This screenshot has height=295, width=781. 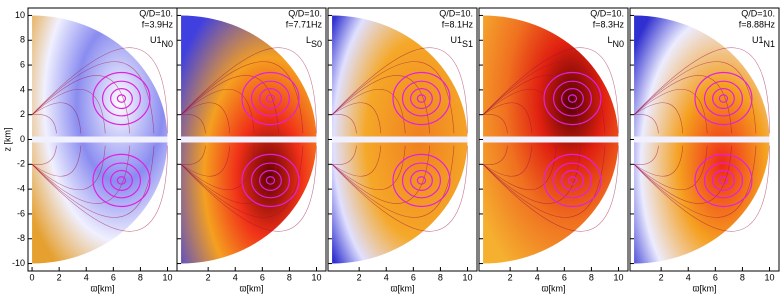 What do you see at coordinates (304, 24) in the screenshot?
I see `annotation: f=7.71Hz` at bounding box center [304, 24].